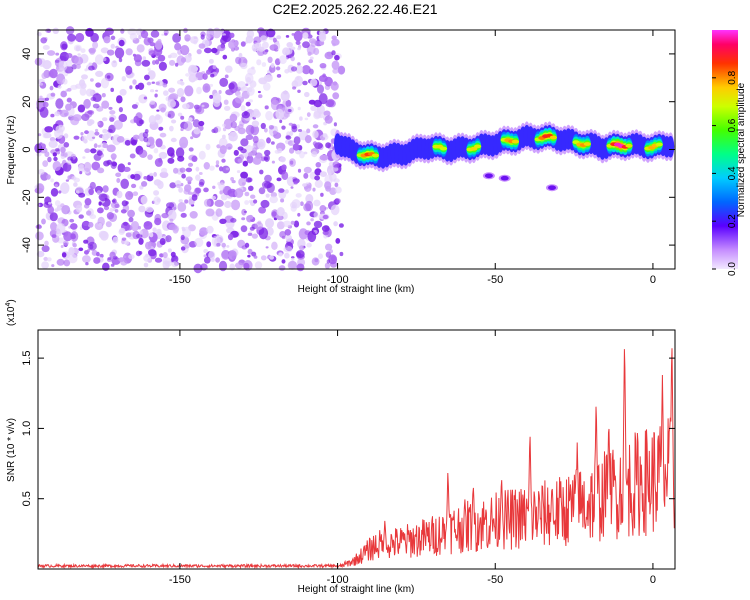  What do you see at coordinates (27, 54) in the screenshot?
I see `y-tick-label: 40` at bounding box center [27, 54].